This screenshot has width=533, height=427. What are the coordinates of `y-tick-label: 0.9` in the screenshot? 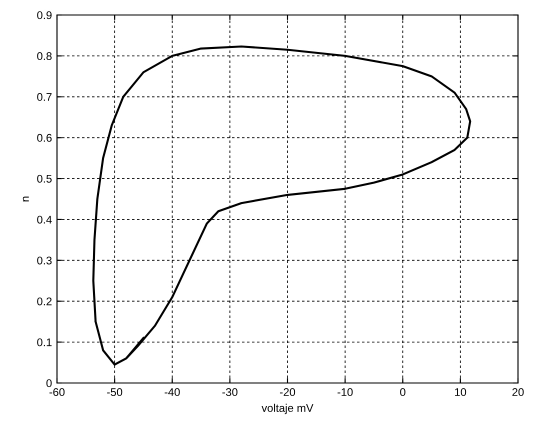 It's located at (44, 15).